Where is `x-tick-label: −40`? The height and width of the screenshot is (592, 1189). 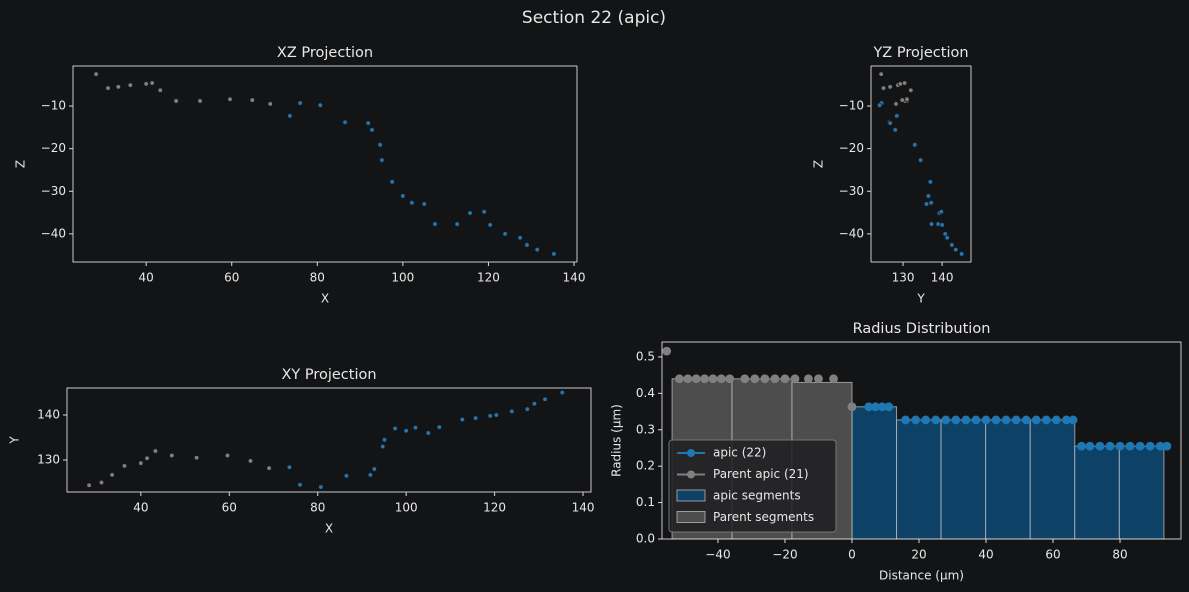 x-tick-label: −40 is located at coordinates (717, 555).